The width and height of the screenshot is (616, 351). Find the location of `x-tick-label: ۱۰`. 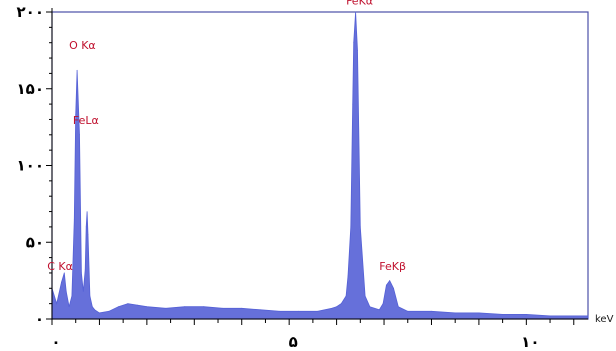

x-tick-label: ۱۰ is located at coordinates (530, 342).